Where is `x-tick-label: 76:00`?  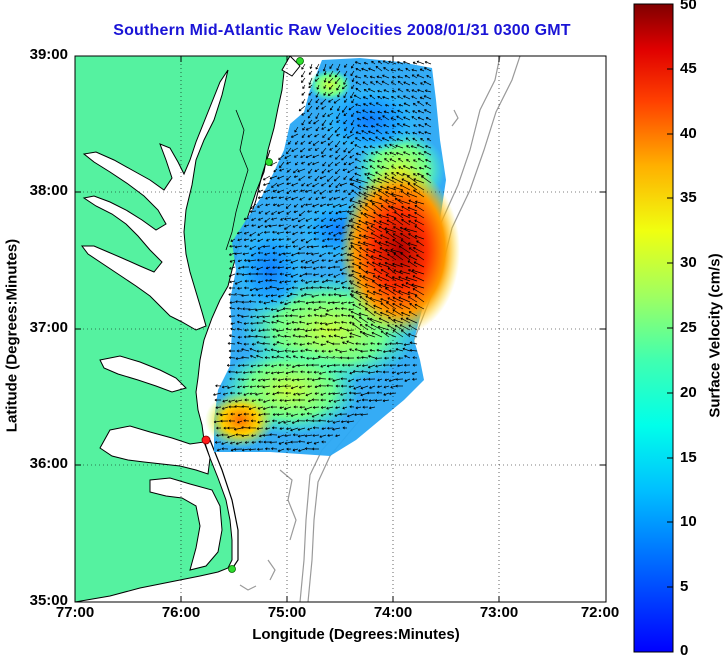
x-tick-label: 76:00 is located at coordinates (181, 612).